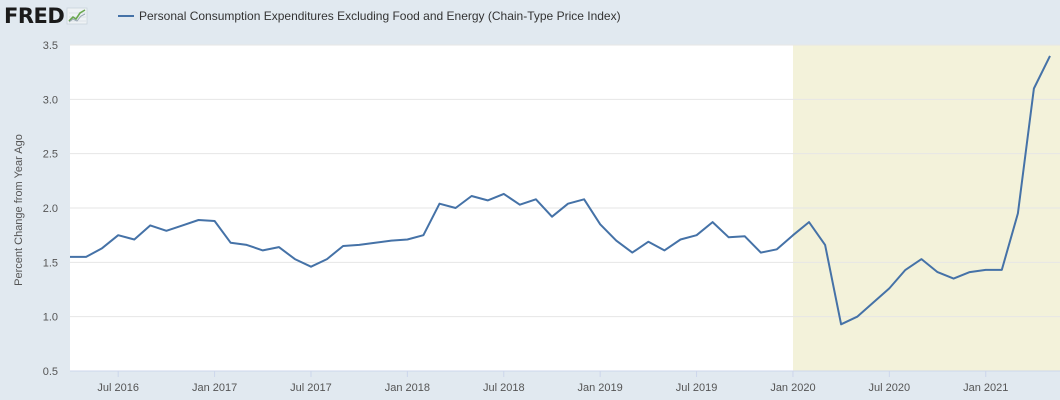 This screenshot has height=400, width=1060. I want to click on x-tick-label: Jan 2019, so click(600, 388).